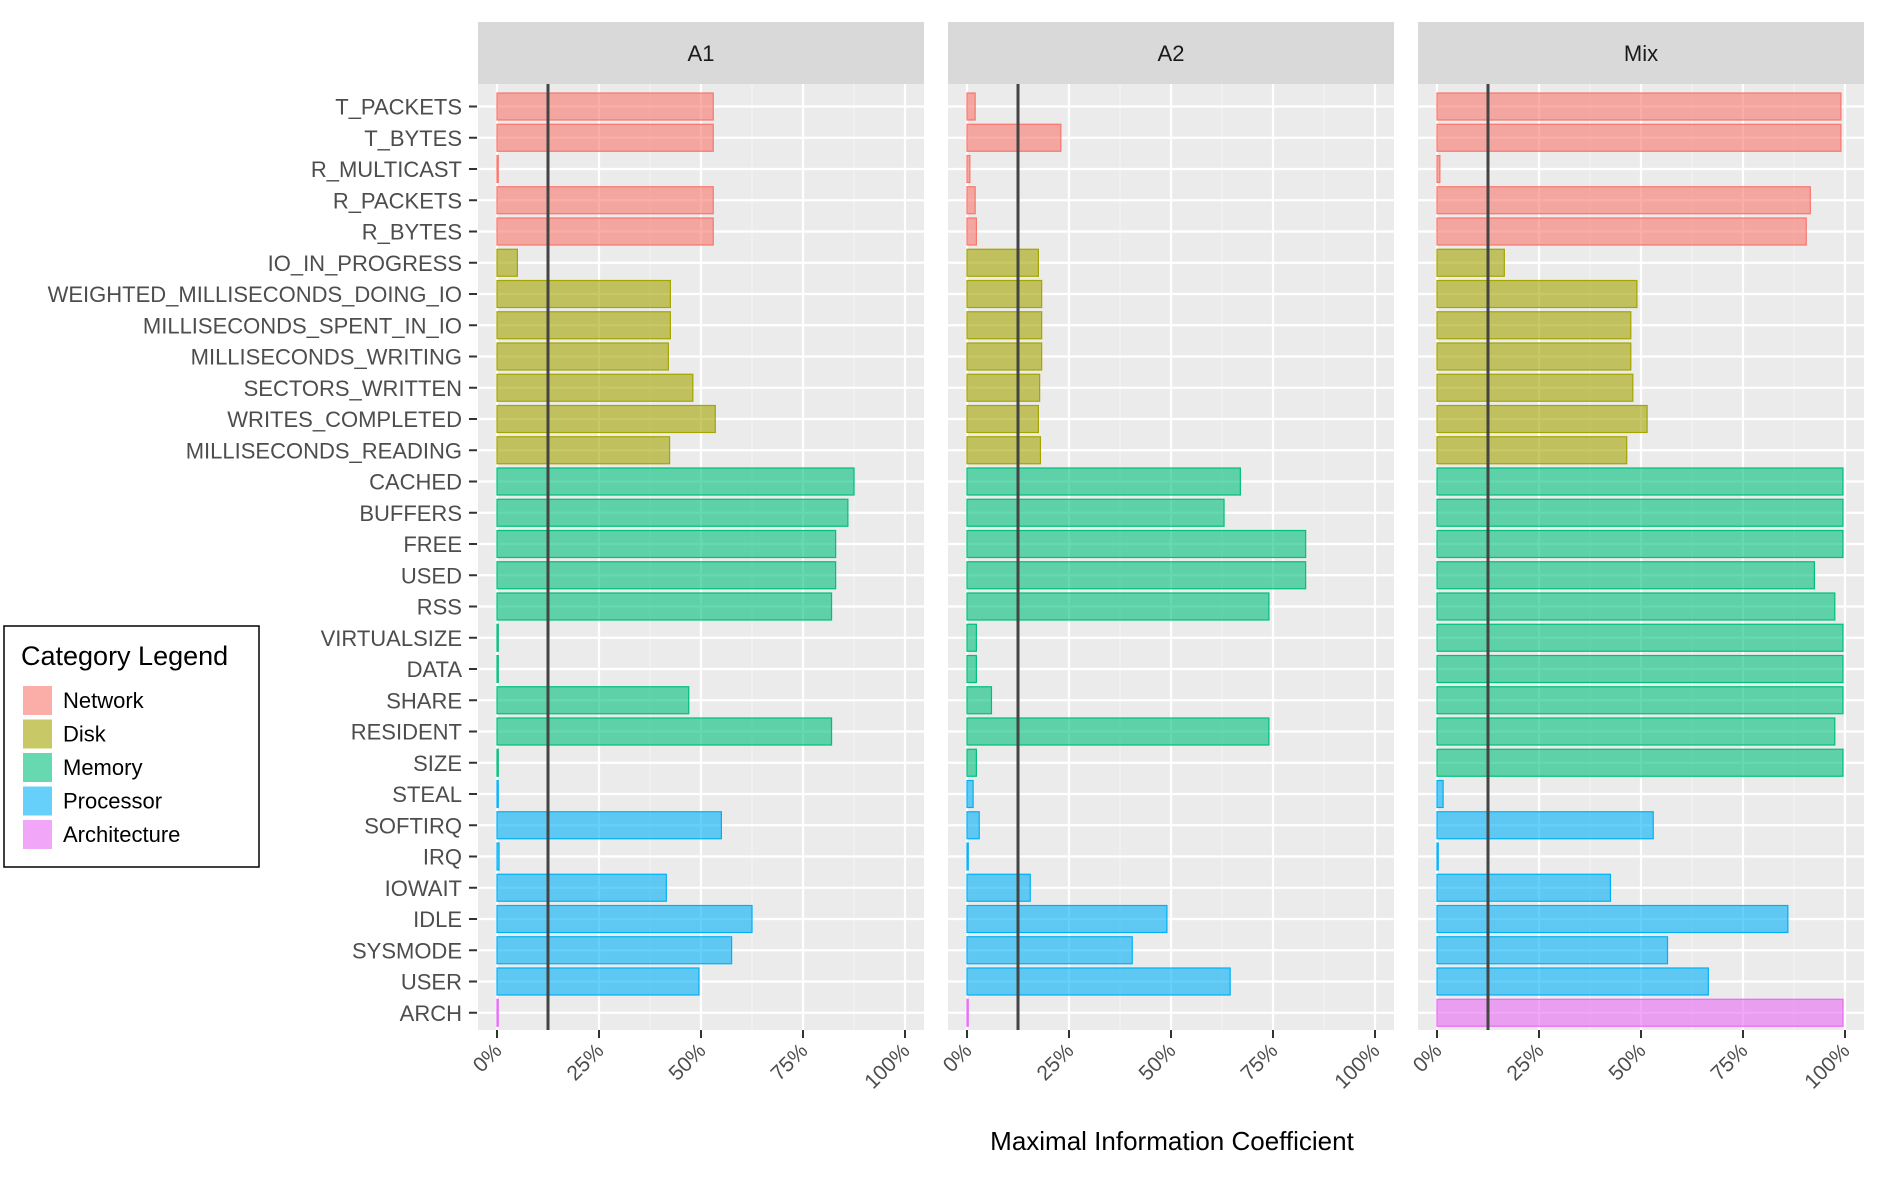 This screenshot has width=1889, height=1181. Describe the element at coordinates (397, 200) in the screenshot. I see `y-label-r-packets: R_PACKETS` at that location.